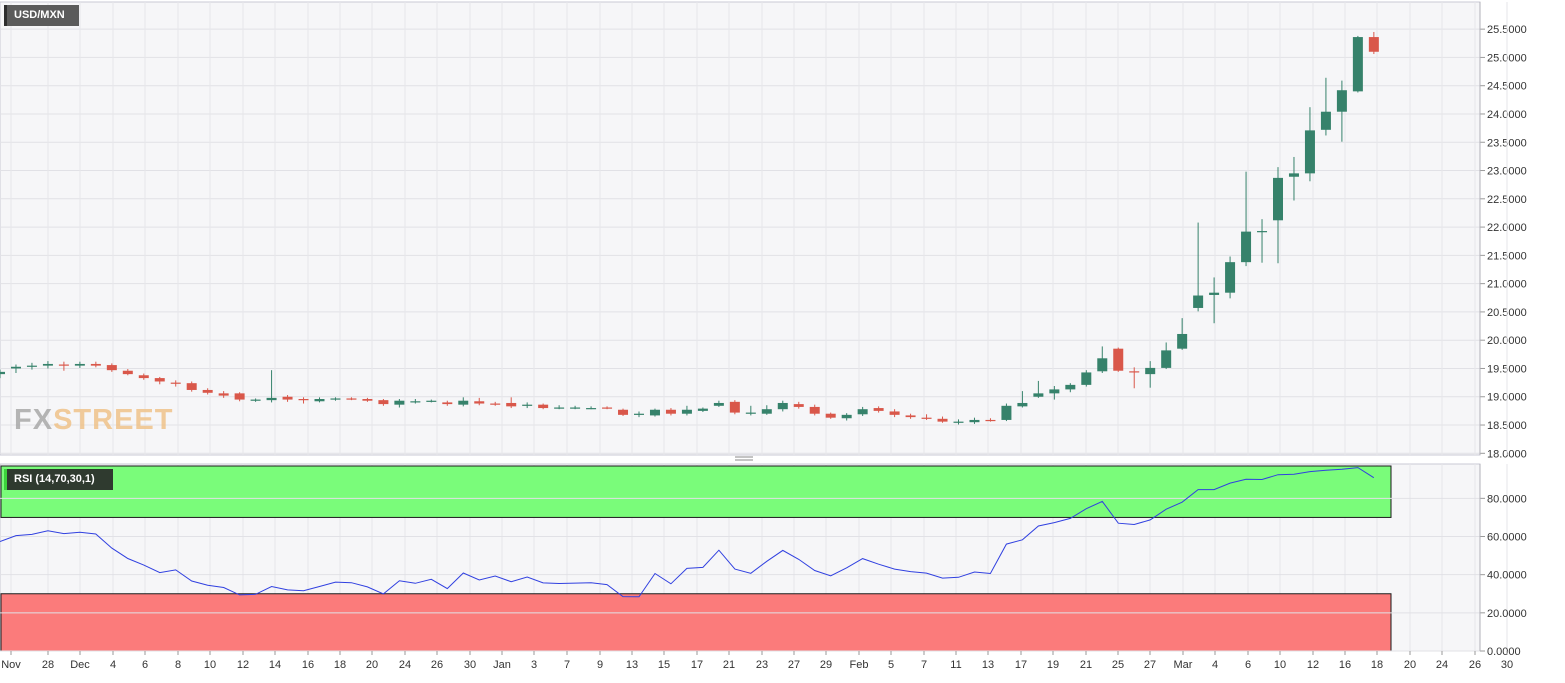  I want to click on x-axis-tick-label: 5, so click(891, 665).